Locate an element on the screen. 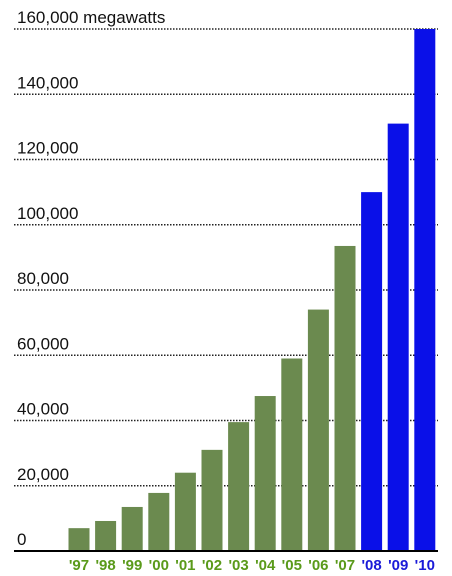  x-tick-label: '04 is located at coordinates (265, 565).